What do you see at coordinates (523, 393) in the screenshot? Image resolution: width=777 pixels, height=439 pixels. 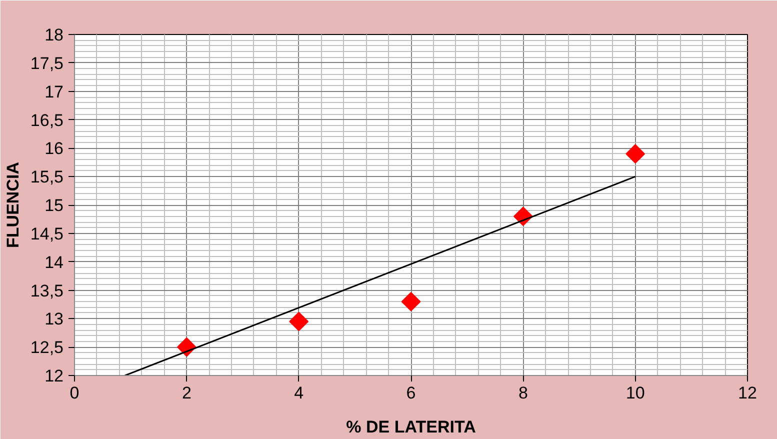 I see `x-tick-label: 8` at bounding box center [523, 393].